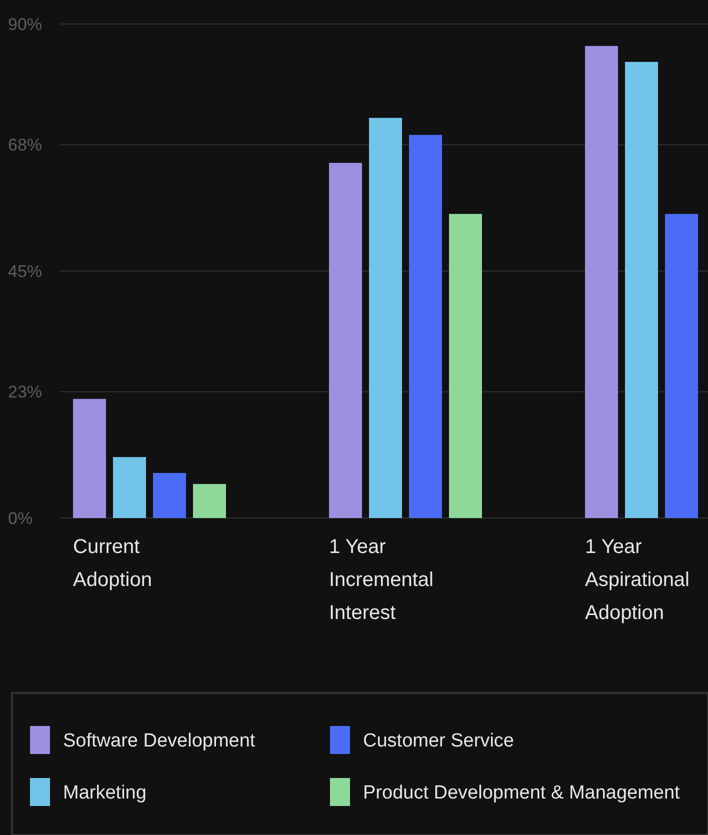 This screenshot has width=708, height=835. Describe the element at coordinates (381, 580) in the screenshot. I see `x-tick-label: 1 Year Incremental Interest` at that location.